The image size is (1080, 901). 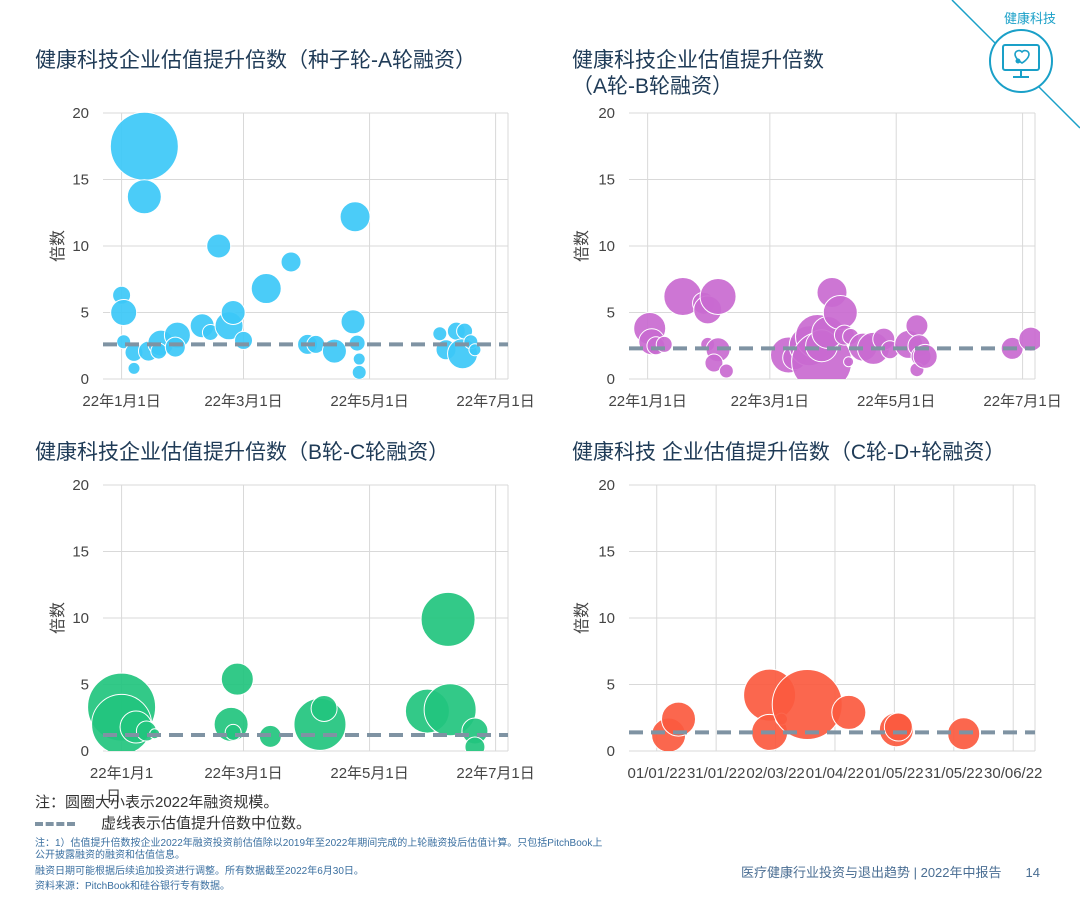 I want to click on footnote-2: 公开披露融资的融资和估值信息。, so click(x=110, y=855).